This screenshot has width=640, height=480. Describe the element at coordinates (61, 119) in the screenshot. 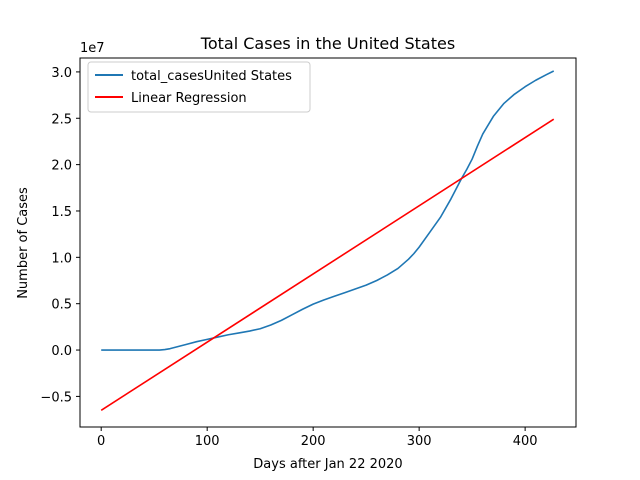

I see `y-tick-label: 2.5` at that location.